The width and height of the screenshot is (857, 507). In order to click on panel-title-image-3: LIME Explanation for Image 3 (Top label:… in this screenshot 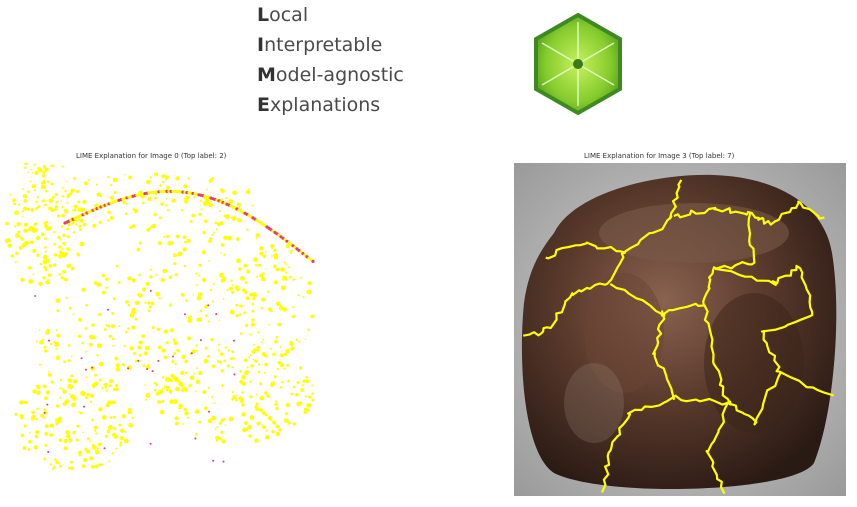, I will do `click(659, 156)`.